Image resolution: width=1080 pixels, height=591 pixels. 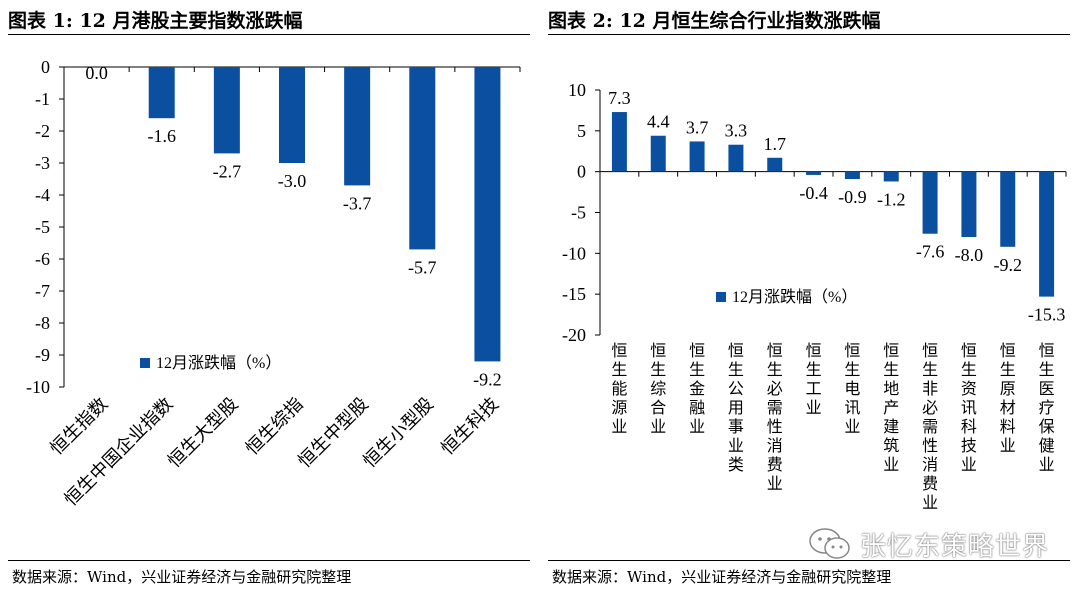 What do you see at coordinates (775, 417) in the screenshot?
I see `right-category-label: 恒生必需性消费业` at bounding box center [775, 417].